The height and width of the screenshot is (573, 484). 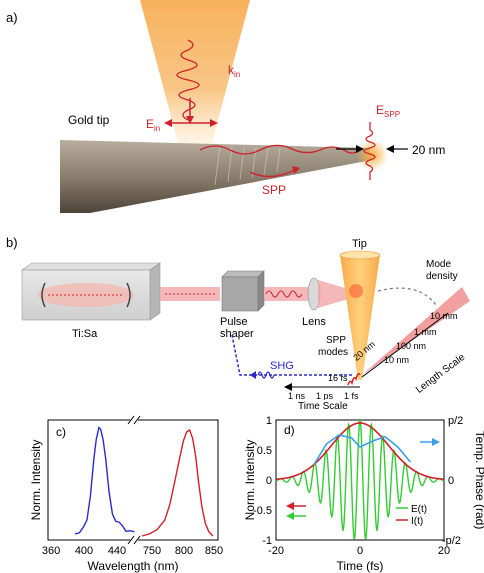 I want to click on length-tick-4: 10 nm, so click(x=396, y=360).